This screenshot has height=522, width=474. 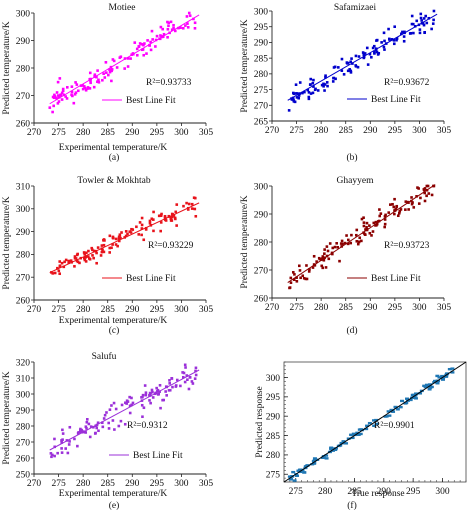 What do you see at coordinates (296, 131) in the screenshot?
I see `x-tick-label: 275` at bounding box center [296, 131].